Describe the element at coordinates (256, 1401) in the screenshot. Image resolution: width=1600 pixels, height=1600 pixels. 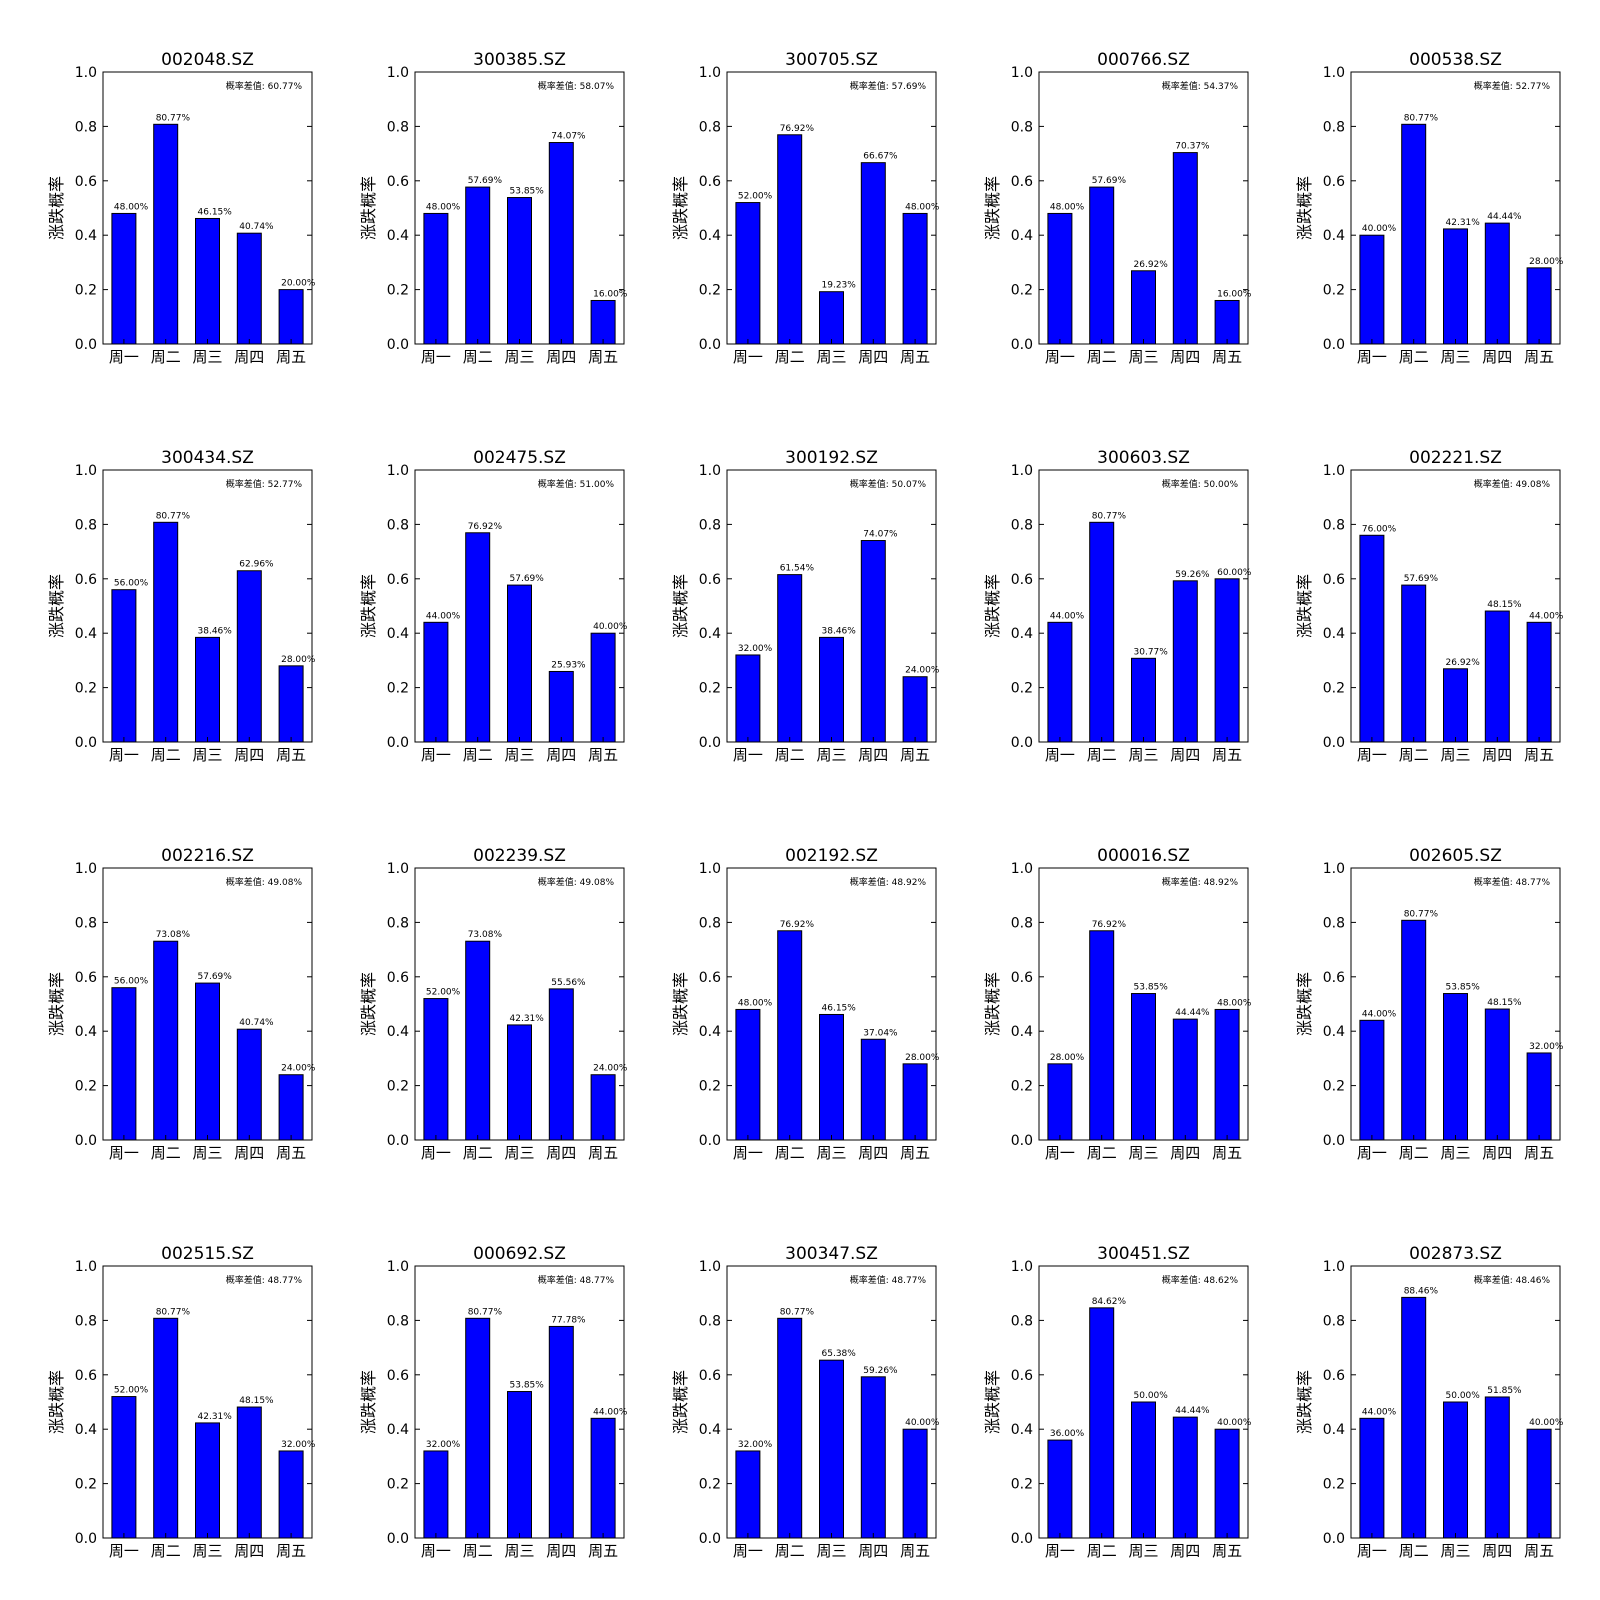
I see `data-label: 48.15%` at that location.